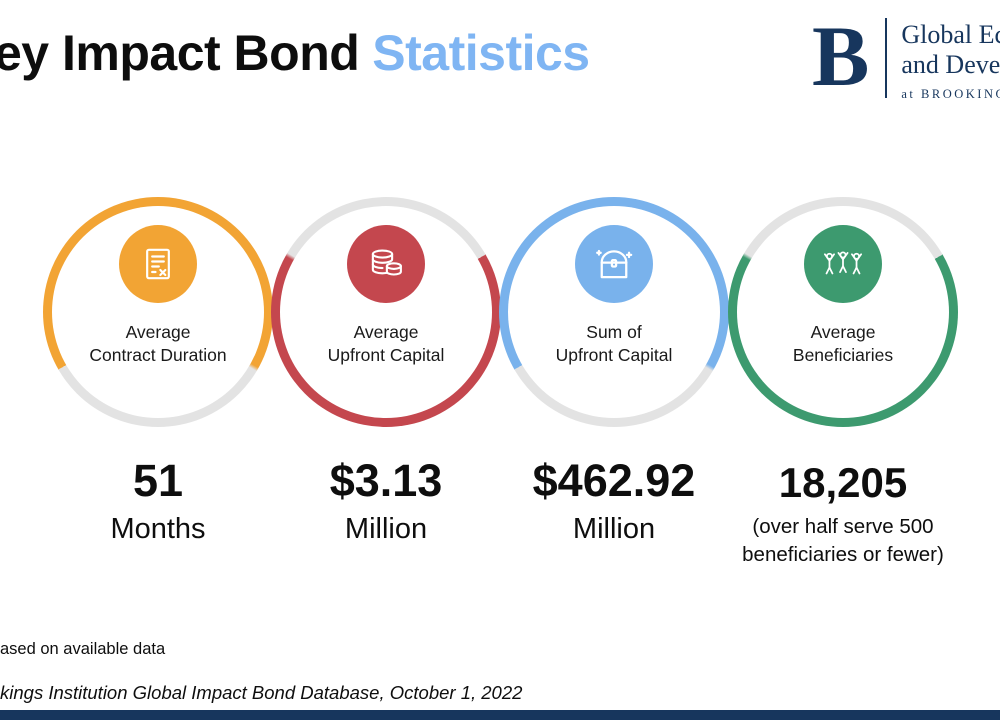 This screenshot has height=720, width=1000. Describe the element at coordinates (950, 64) in the screenshot. I see `logo-line-2: and Deve` at that location.